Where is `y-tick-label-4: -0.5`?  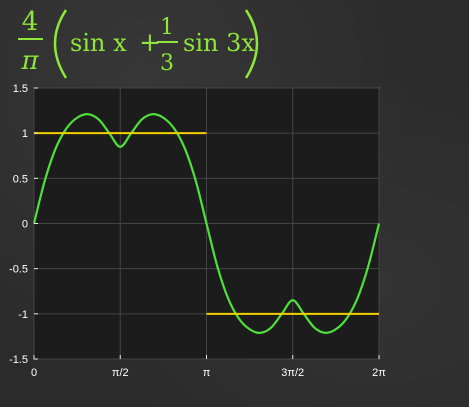 y-tick-label-4: -0.5 is located at coordinates (18, 270).